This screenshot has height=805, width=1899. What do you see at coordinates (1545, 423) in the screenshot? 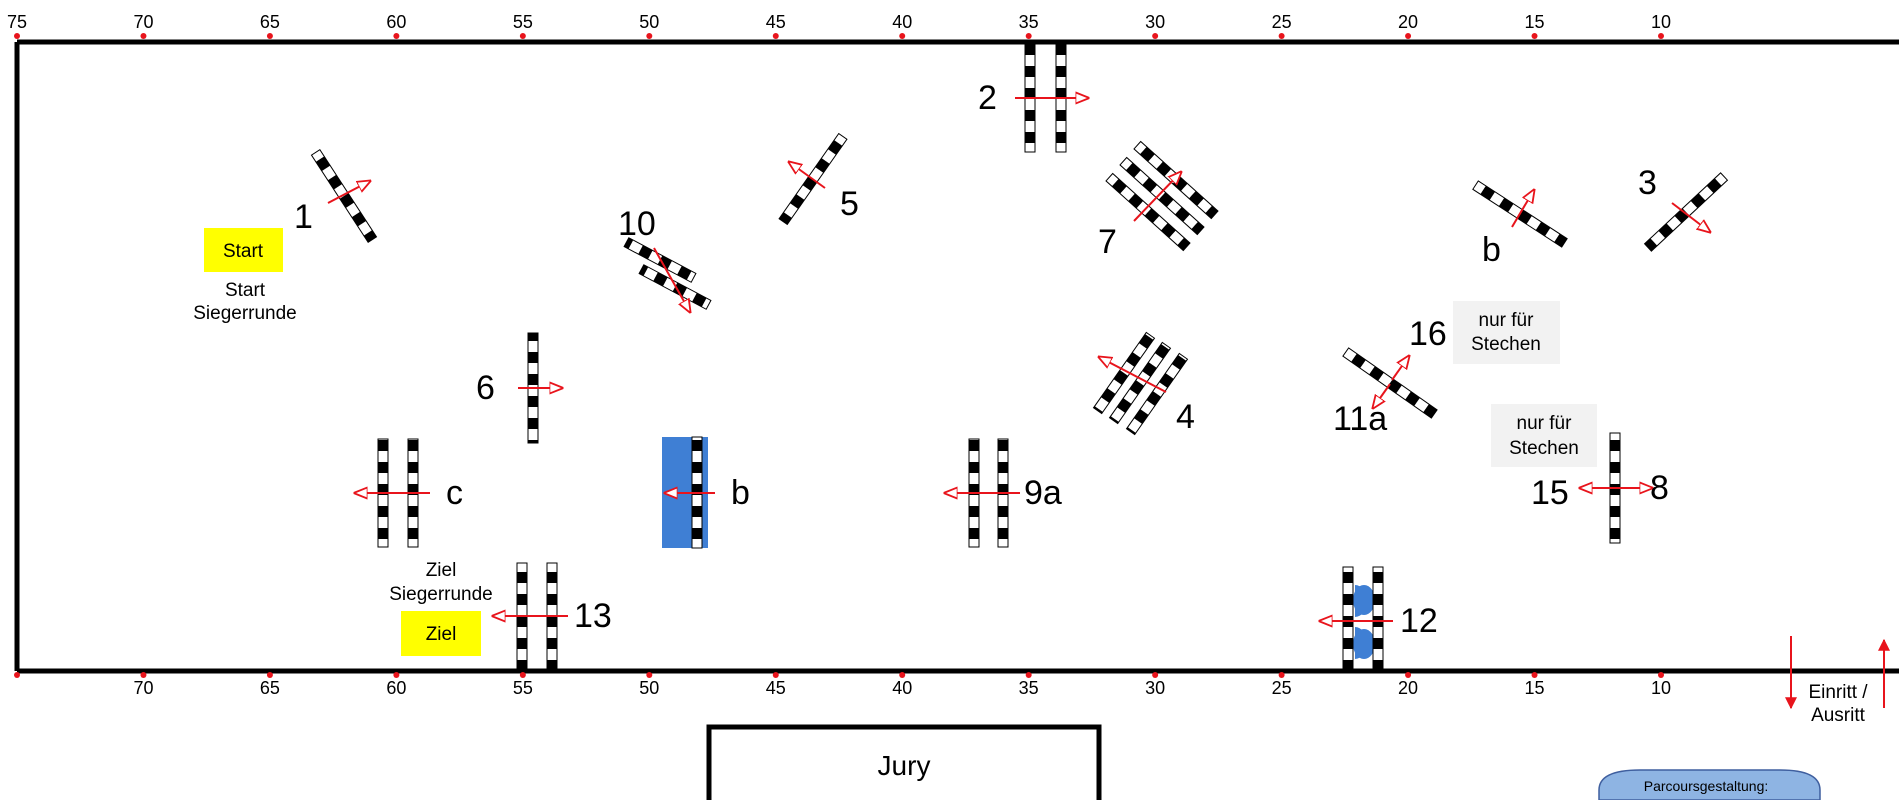
I see `info-stechen-2-line1: nur für` at bounding box center [1545, 423].